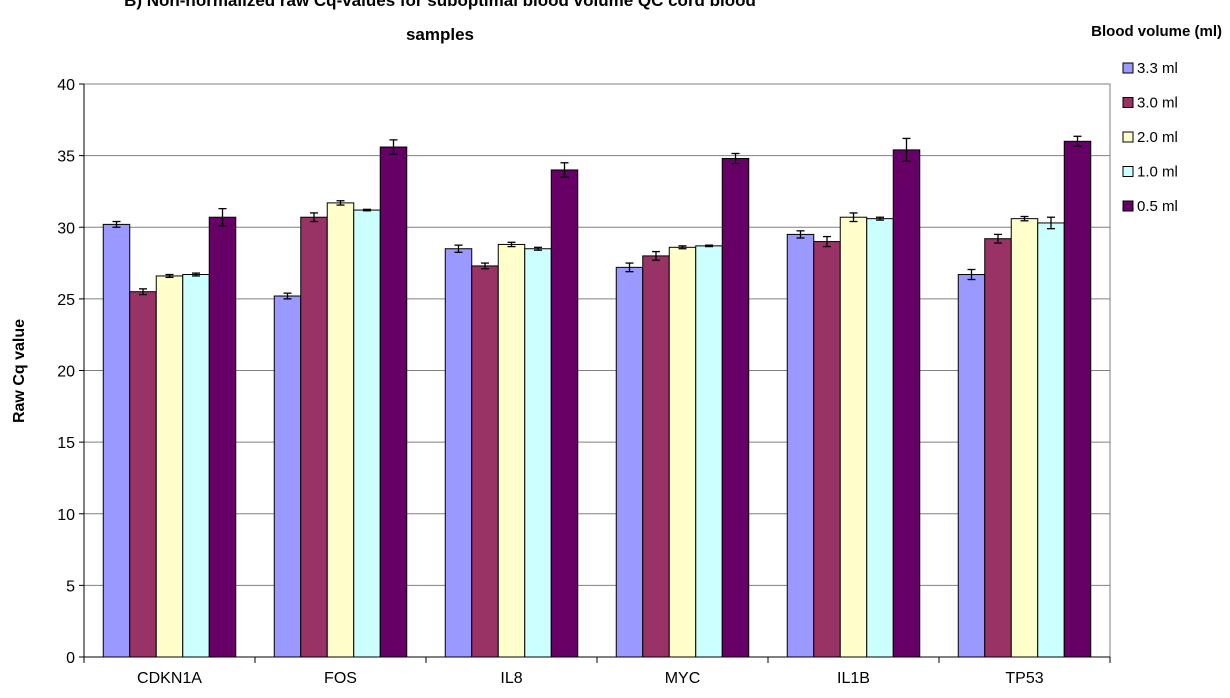  I want to click on legend-title: Blood volume (ml), so click(1156, 31).